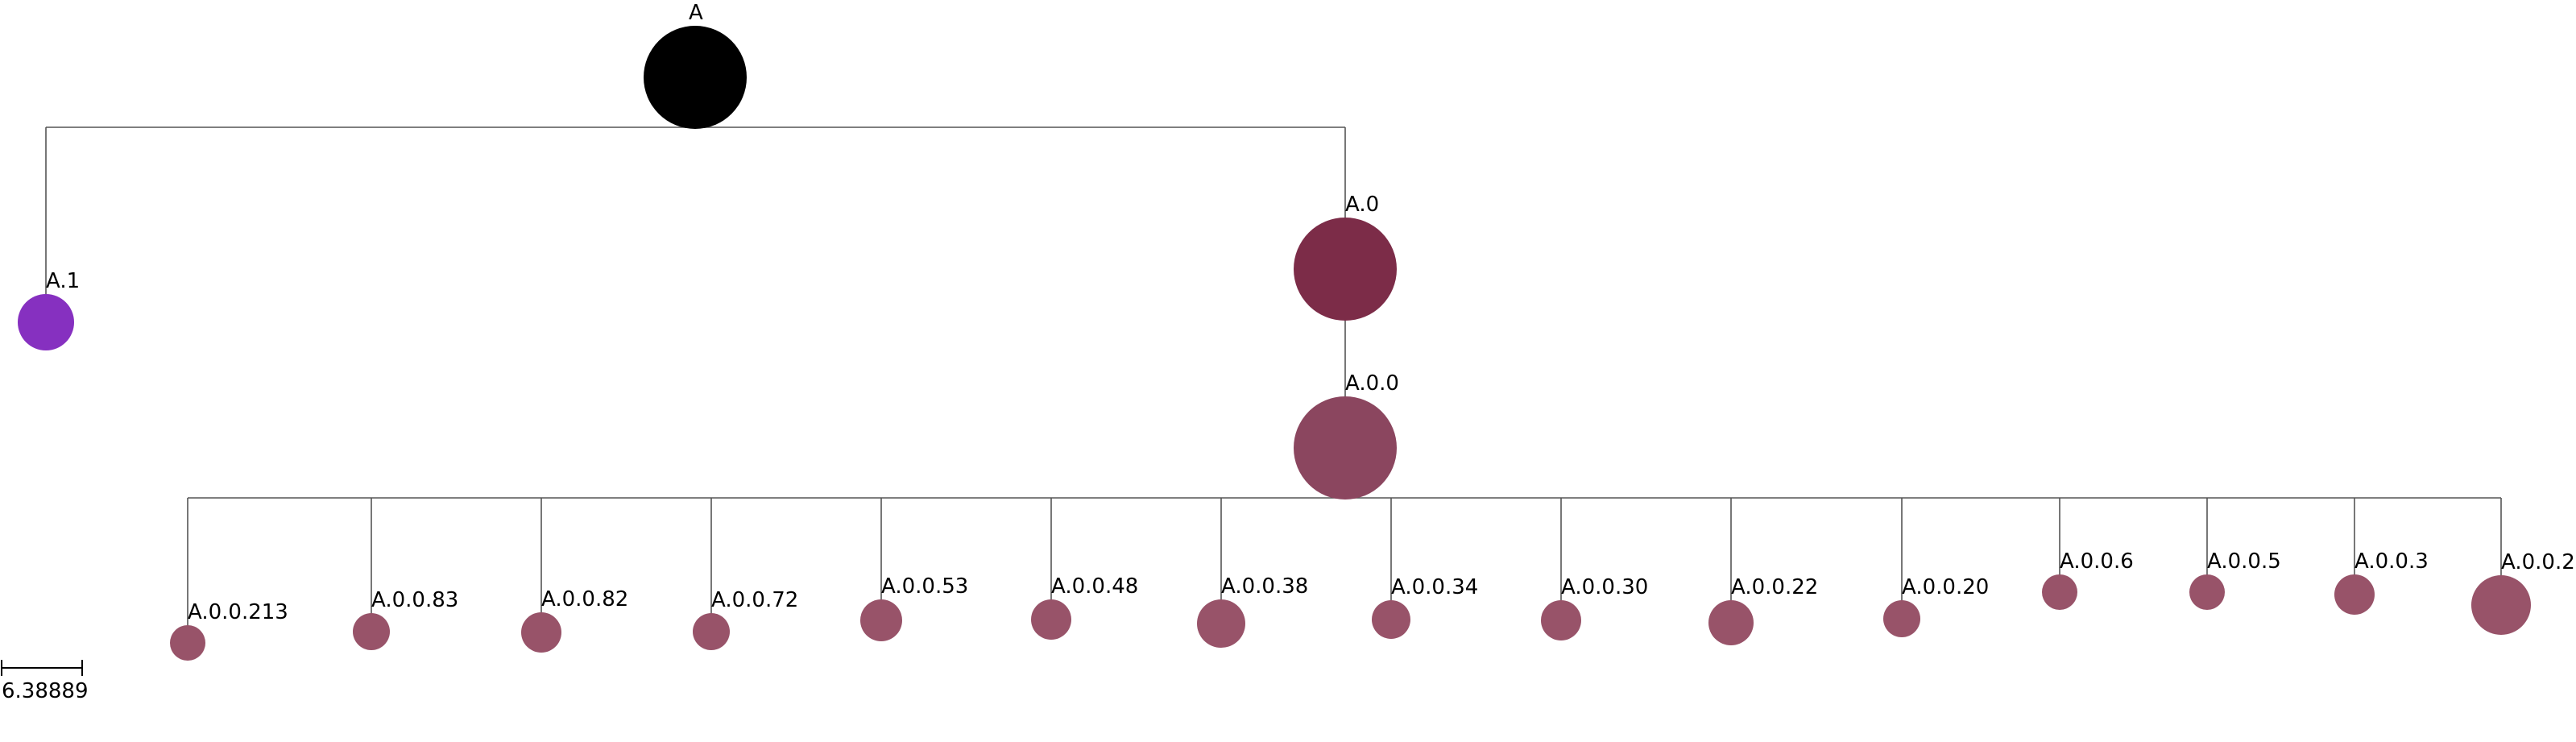  What do you see at coordinates (1604, 587) in the screenshot?
I see `node-label: A.0.0.30` at bounding box center [1604, 587].